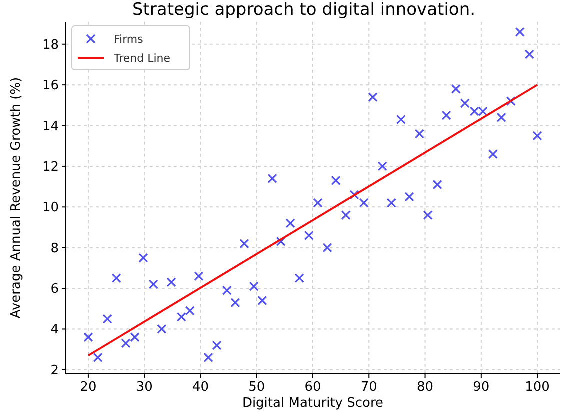 The image size is (568, 414). Describe the element at coordinates (50, 167) in the screenshot. I see `y-tick-label: 12` at that location.